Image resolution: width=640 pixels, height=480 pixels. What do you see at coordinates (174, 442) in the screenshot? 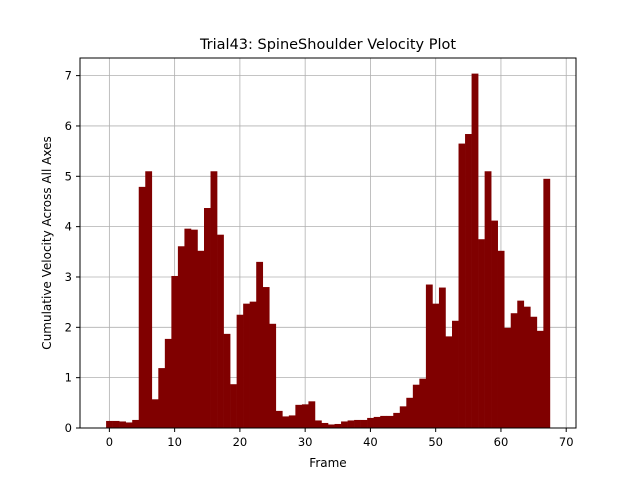
I see `x-tick-label: 10` at bounding box center [174, 442].